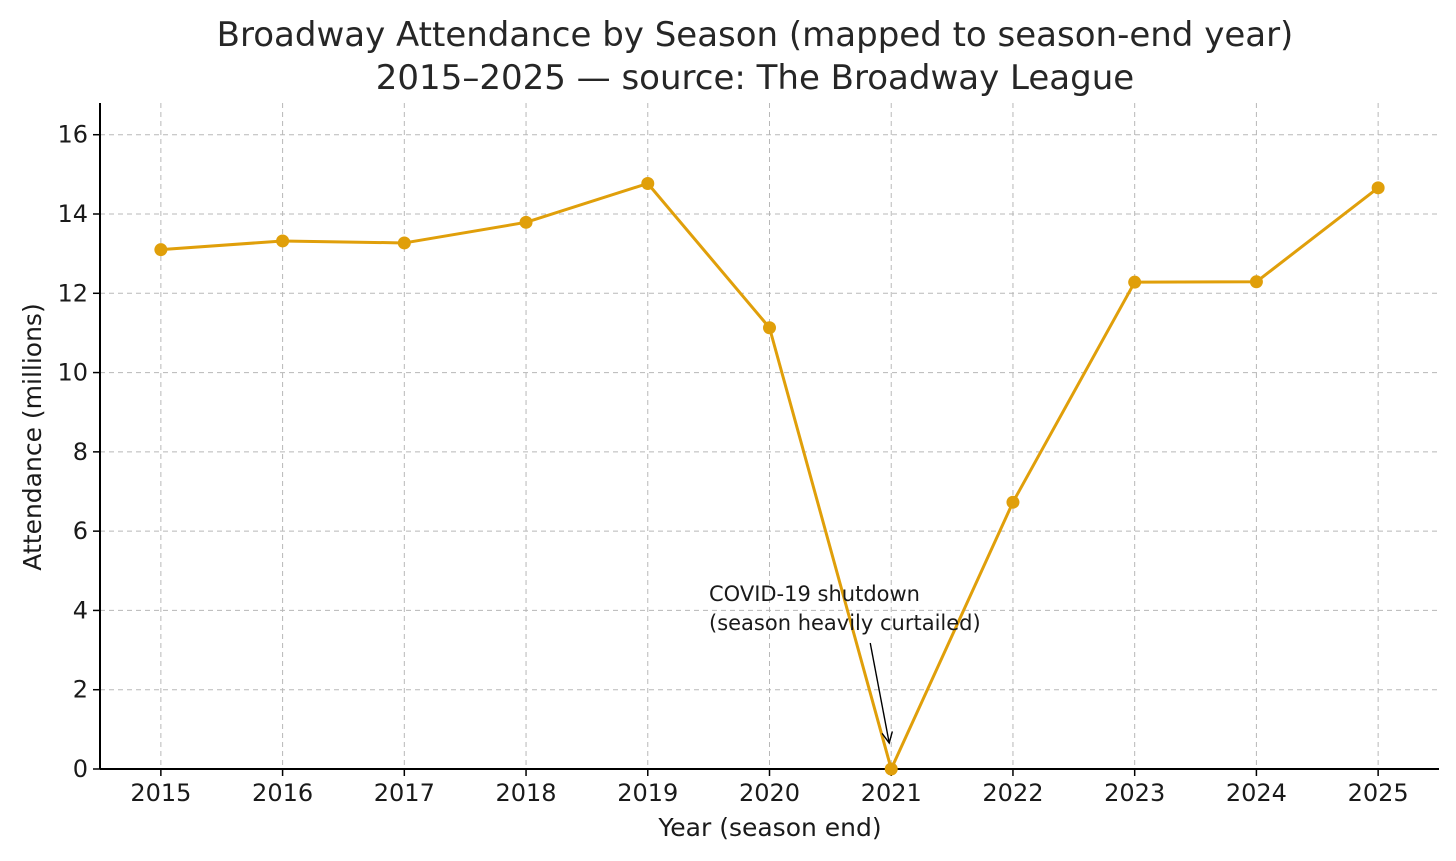  I want to click on x-tick-label: 2019, so click(647, 793).